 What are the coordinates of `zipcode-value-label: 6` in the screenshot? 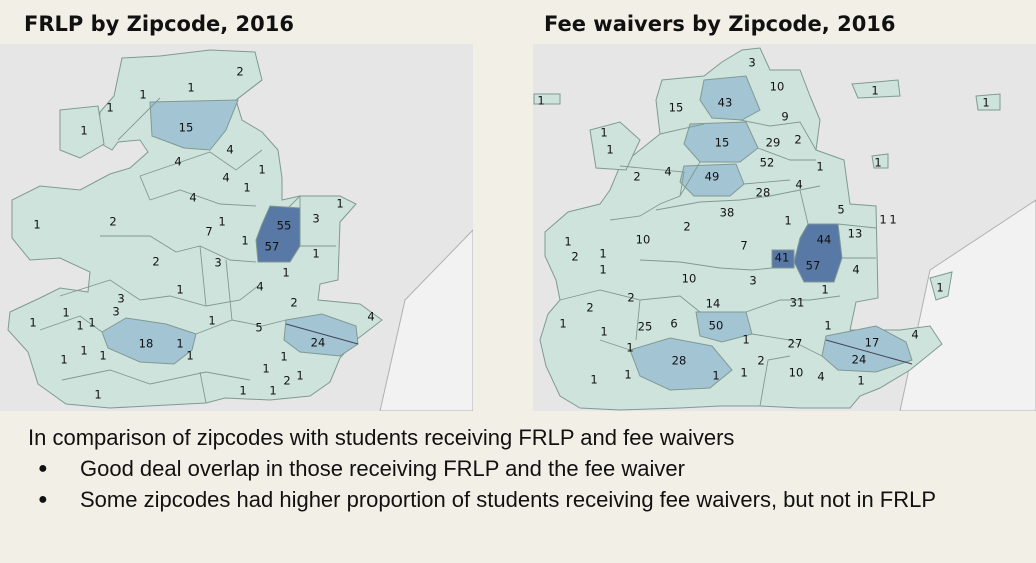 It's located at (673, 324).